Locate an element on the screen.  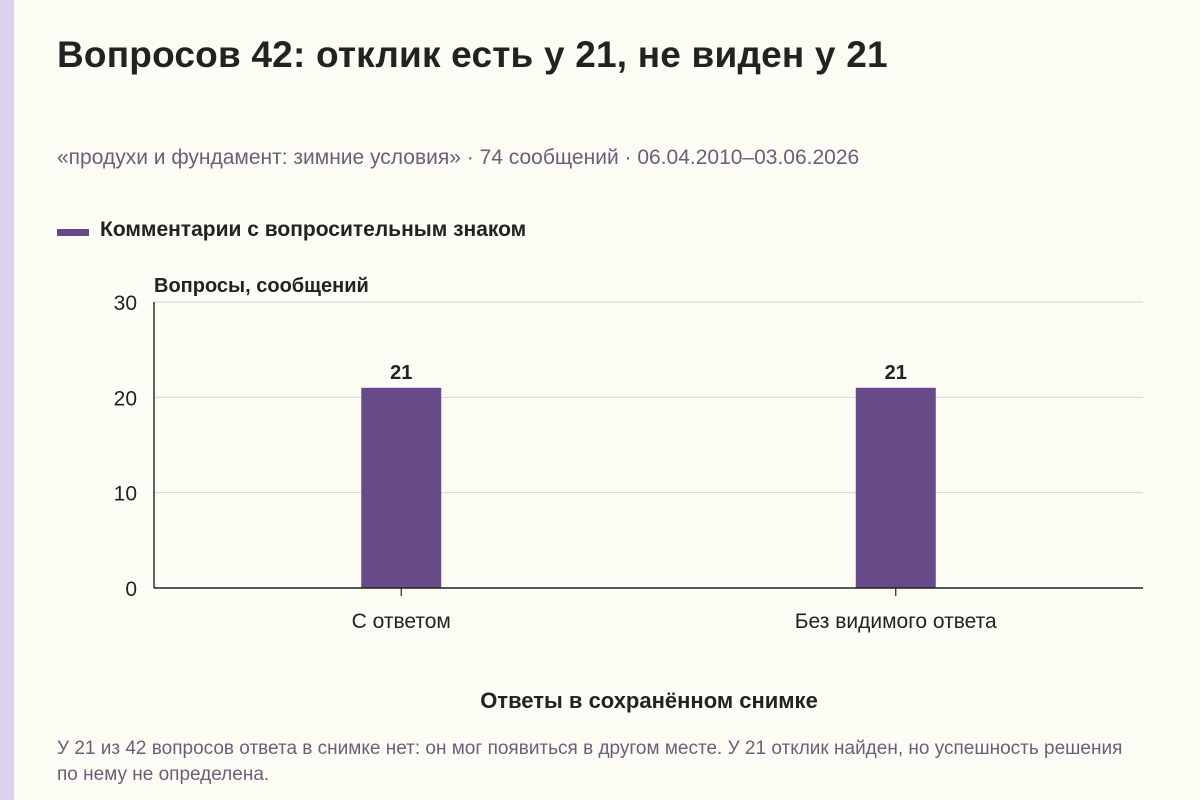
legend: Комментарии с вопросительным знаком is located at coordinates (291, 230).